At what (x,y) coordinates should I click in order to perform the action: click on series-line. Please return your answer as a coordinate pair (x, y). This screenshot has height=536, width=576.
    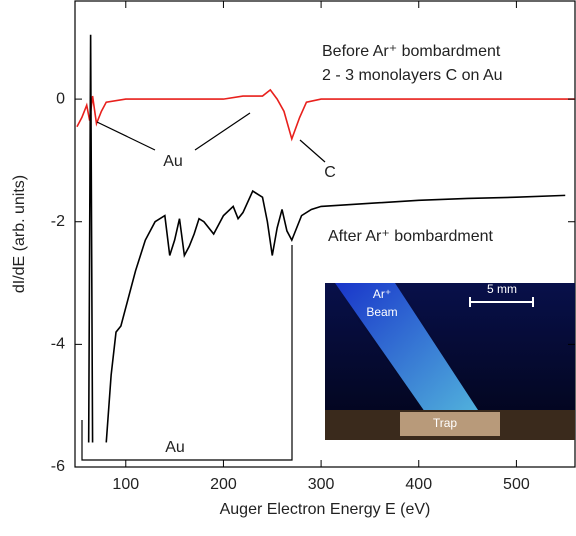
    Looking at the image, I should click on (325, 115).